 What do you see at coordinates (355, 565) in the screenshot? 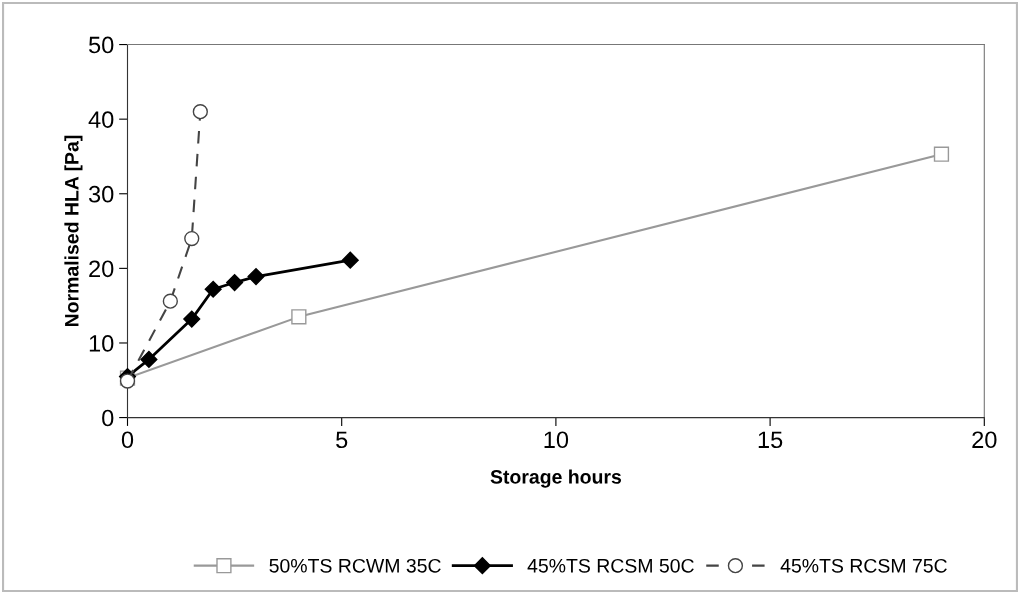
I see `legend-label: 50%TS RCWM 35C` at bounding box center [355, 565].